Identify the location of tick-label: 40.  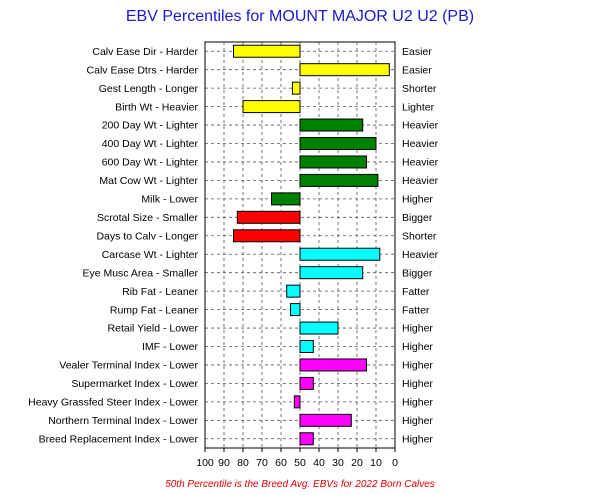
(319, 463).